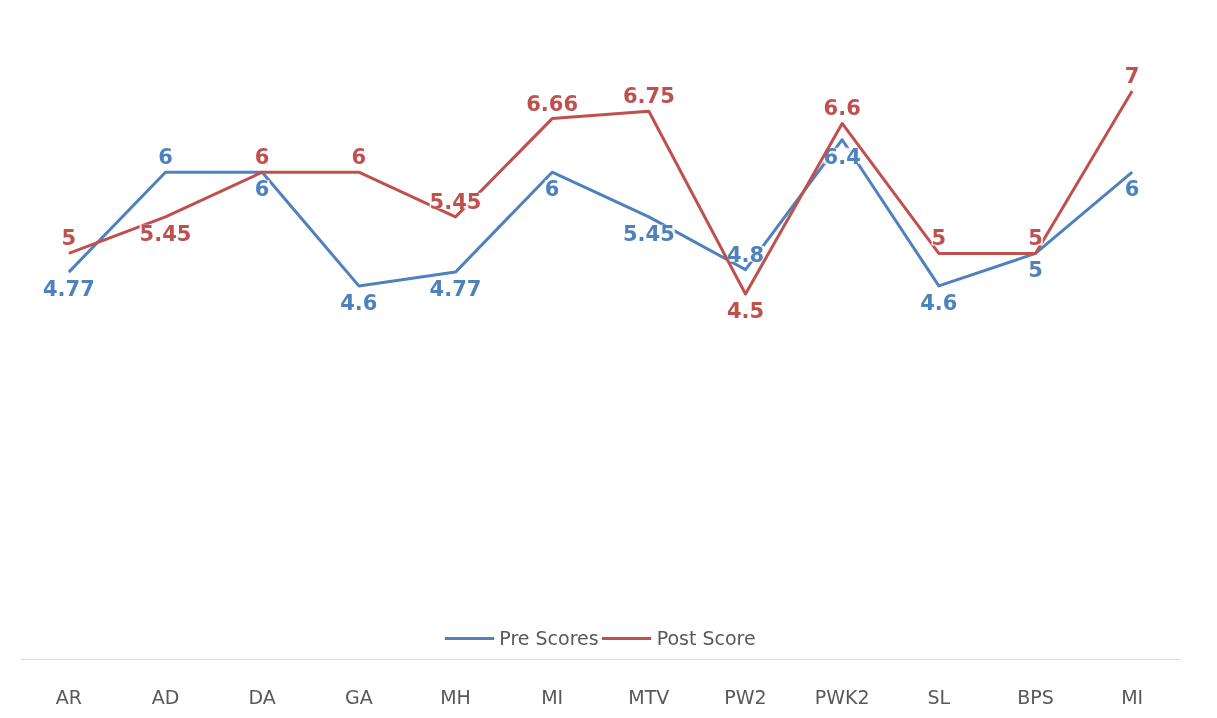 Image resolution: width=1217 pixels, height=718 pixels. What do you see at coordinates (842, 696) in the screenshot?
I see `x-tick-label: PWK2` at bounding box center [842, 696].